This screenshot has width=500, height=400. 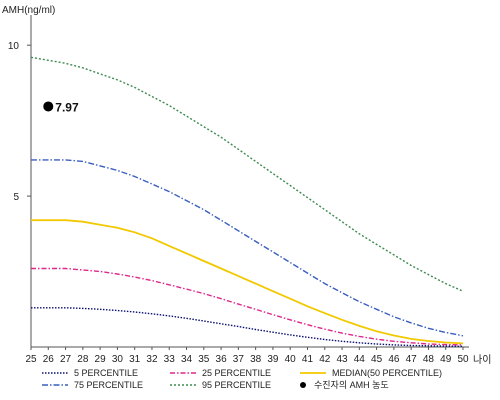 What do you see at coordinates (118, 359) in the screenshot?
I see `x-tick-label: 30` at bounding box center [118, 359].